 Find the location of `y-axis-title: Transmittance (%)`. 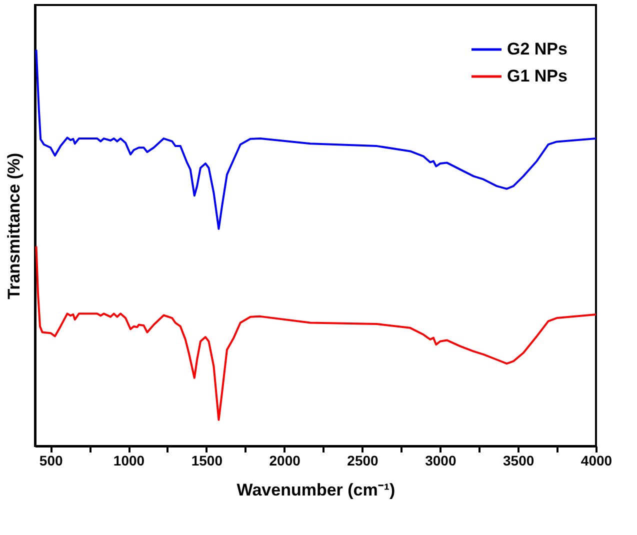

y-axis-title: Transmittance (%) is located at coordinates (14, 226).